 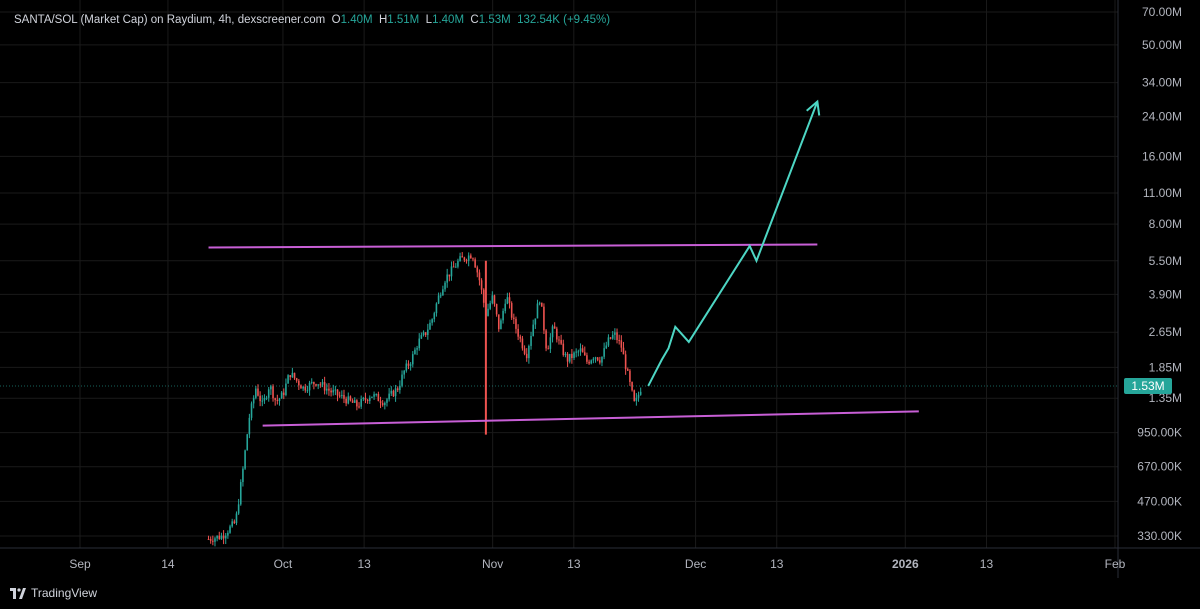 I want to click on price-tick-label: 1.85M, so click(x=1165, y=367).